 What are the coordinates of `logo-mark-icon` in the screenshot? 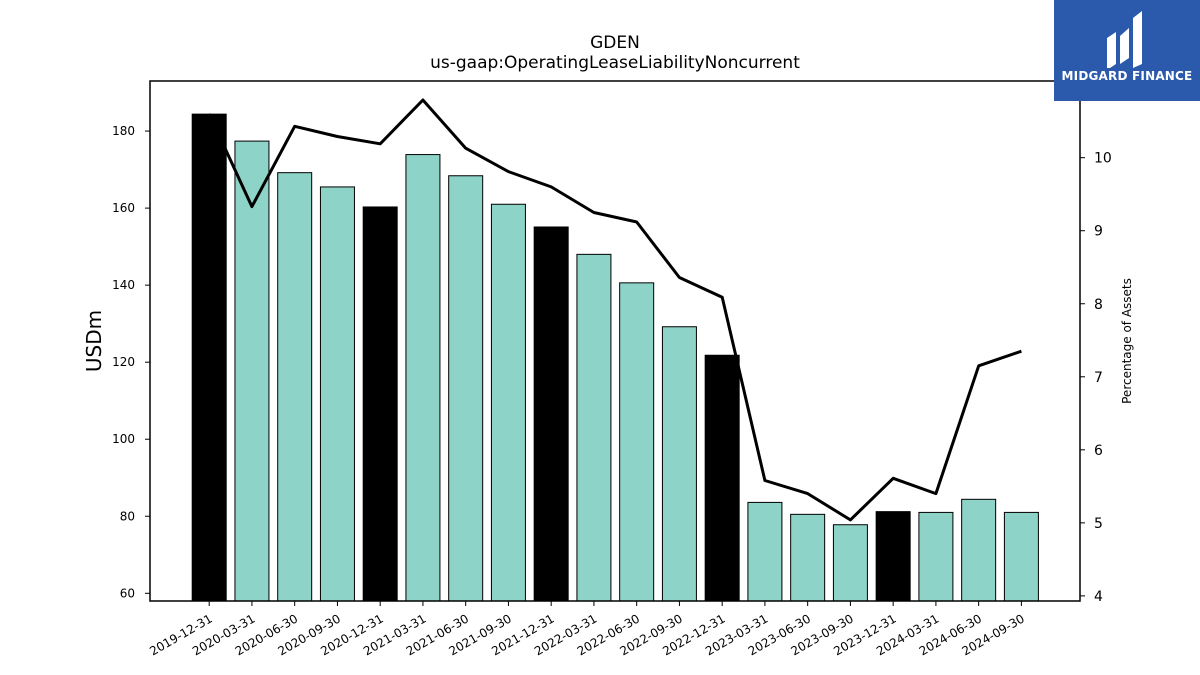 It's located at (1124, 39).